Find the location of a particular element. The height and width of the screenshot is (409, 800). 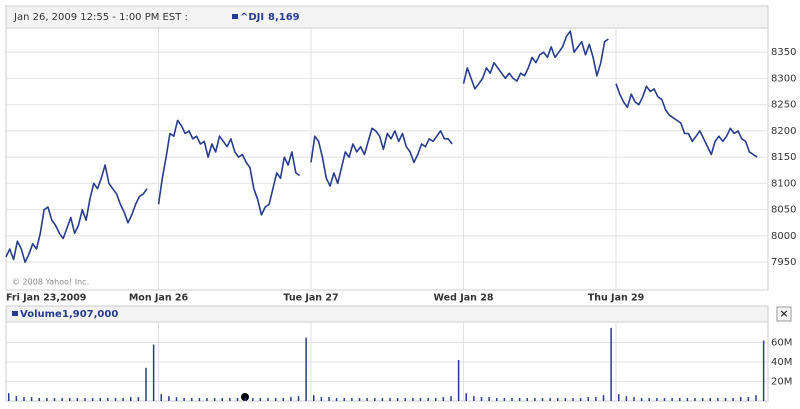

y-tick-label: 8300 is located at coordinates (783, 78).